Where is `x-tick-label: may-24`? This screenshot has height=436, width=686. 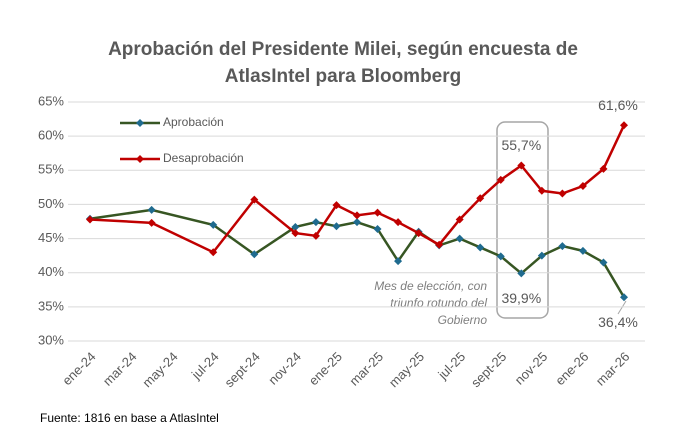
x-tick-label: may-24 is located at coordinates (159, 369).